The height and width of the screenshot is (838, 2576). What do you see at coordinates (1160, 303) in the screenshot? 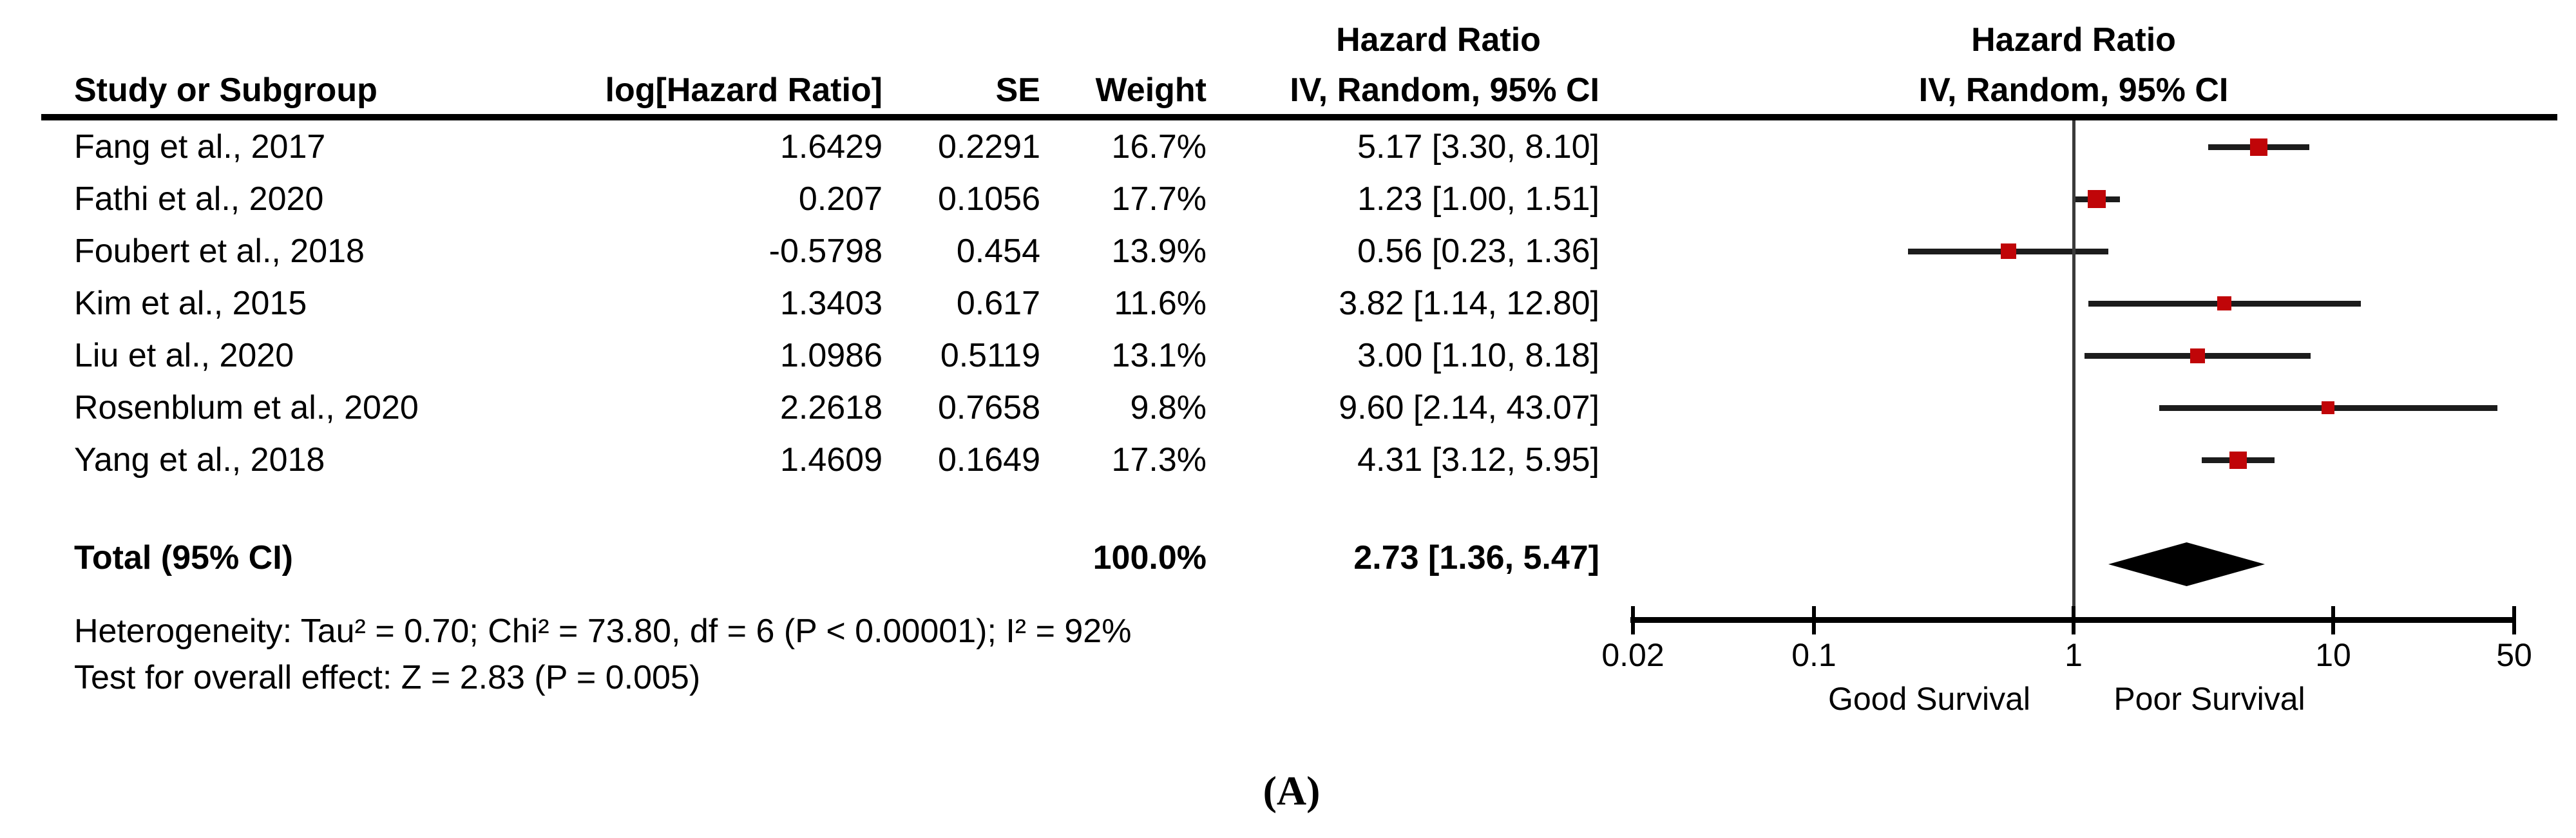
I see `study-weight: 11.6%` at bounding box center [1160, 303].